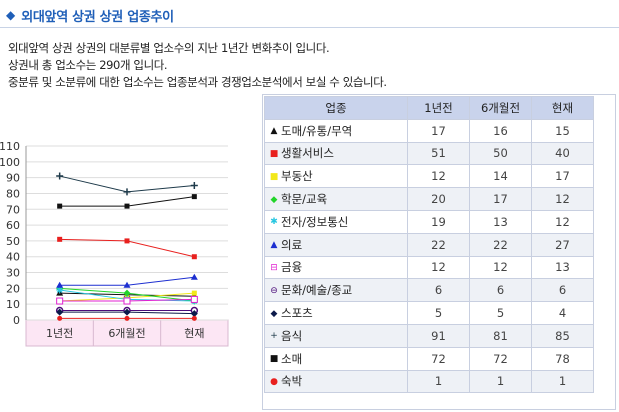  What do you see at coordinates (336, 244) in the screenshot?
I see `industry-name-cell: ▲ 의료` at bounding box center [336, 244].